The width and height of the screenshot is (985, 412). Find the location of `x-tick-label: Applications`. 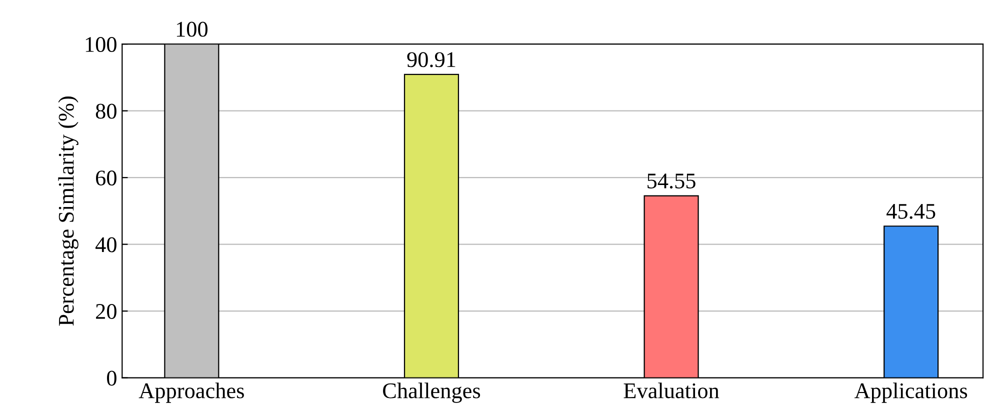

x-tick-label: Applications is located at coordinates (911, 392).